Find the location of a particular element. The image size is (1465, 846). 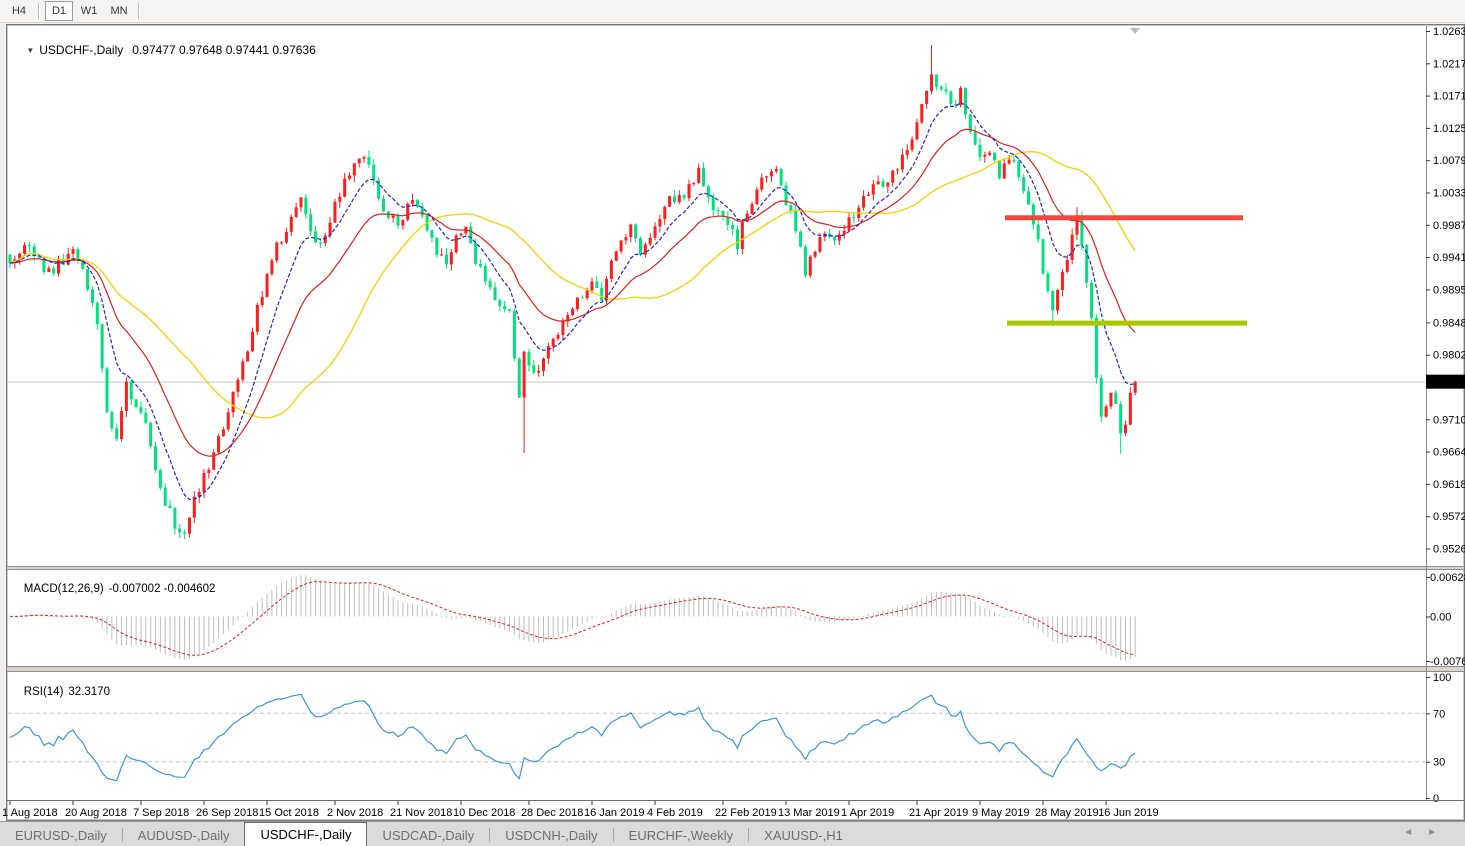

macd-axis-label: 0.006286 is located at coordinates (1447, 578).